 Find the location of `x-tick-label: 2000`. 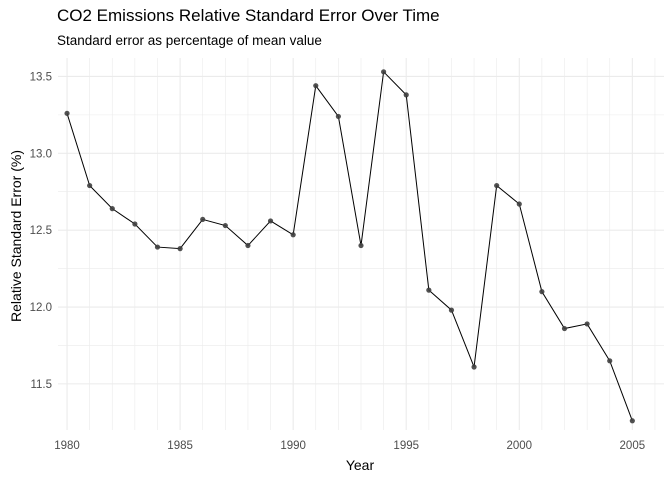

x-tick-label: 2000 is located at coordinates (519, 446).